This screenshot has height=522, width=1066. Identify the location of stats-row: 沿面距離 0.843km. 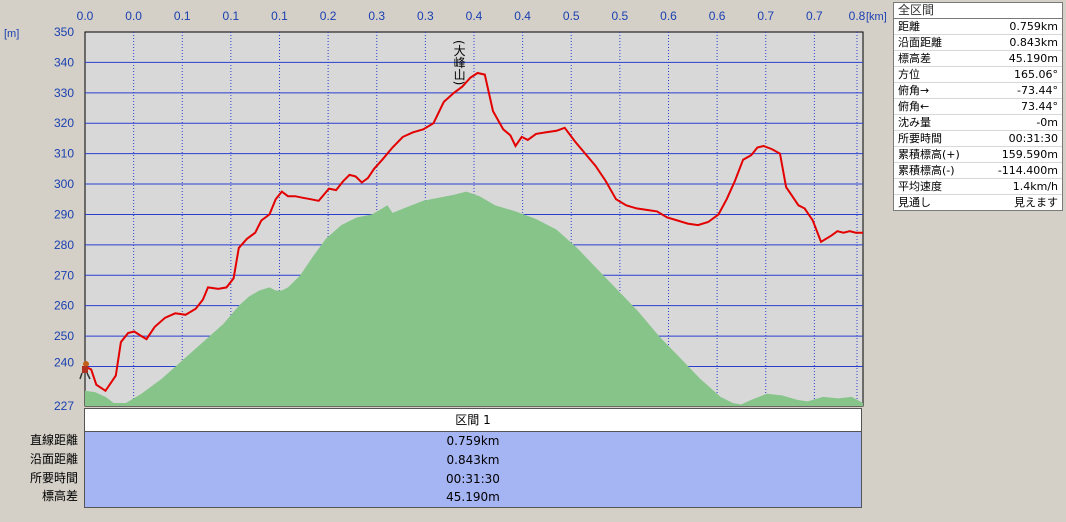
(978, 43).